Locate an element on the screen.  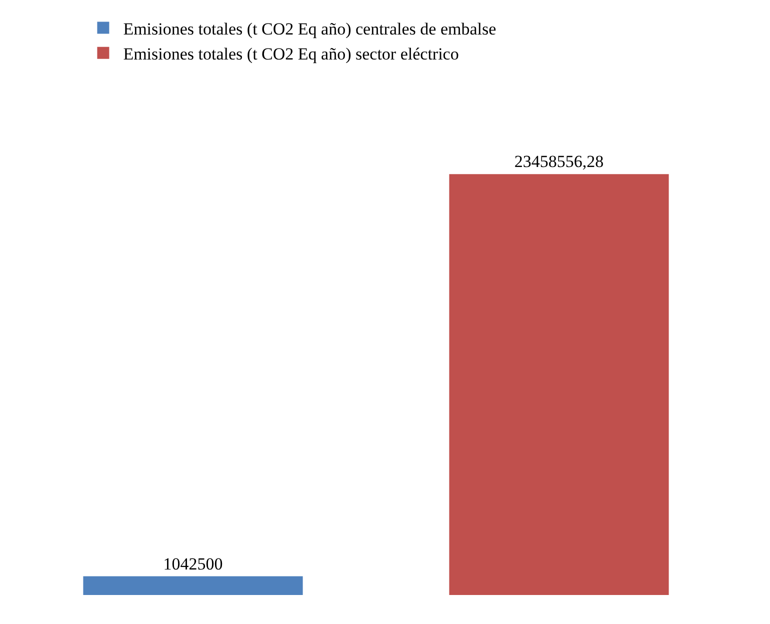
data-label: 1042500 is located at coordinates (193, 564).